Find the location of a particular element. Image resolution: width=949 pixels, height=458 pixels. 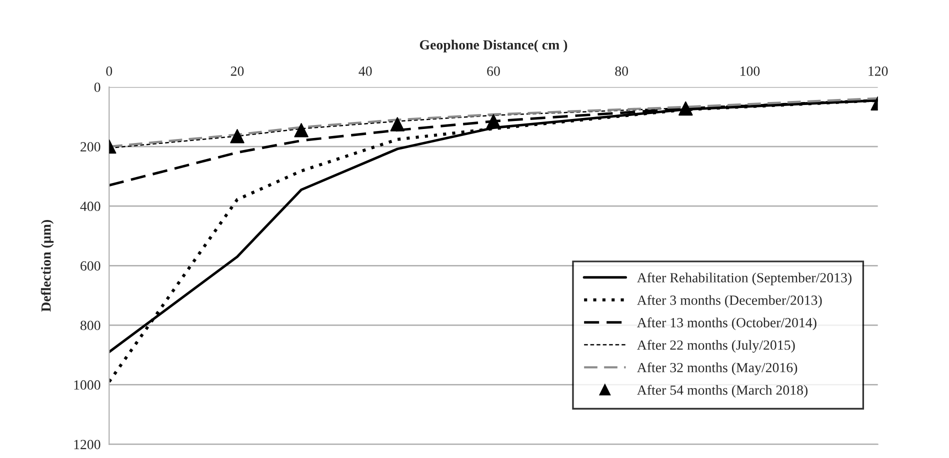

y-tick-label: 1200 is located at coordinates (87, 445).